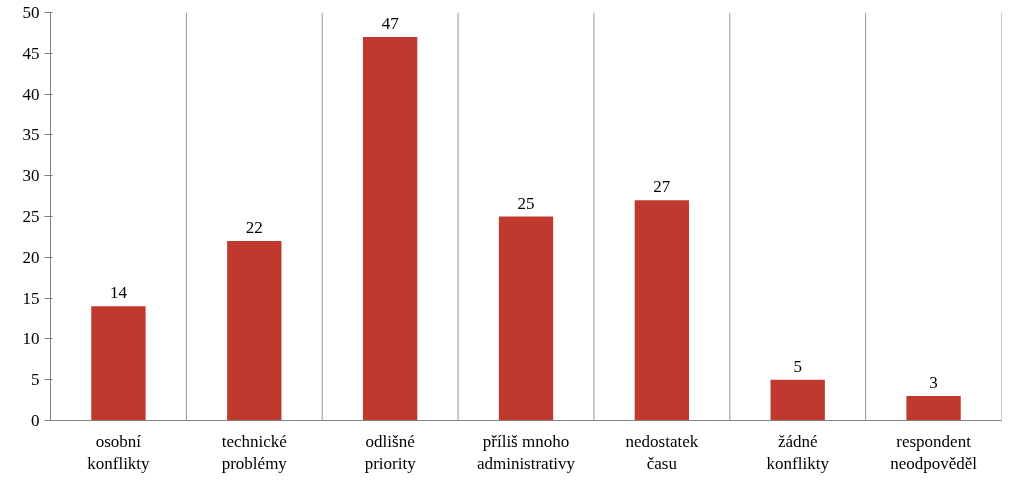  Describe the element at coordinates (31, 135) in the screenshot. I see `y-tick-label: 35` at that location.